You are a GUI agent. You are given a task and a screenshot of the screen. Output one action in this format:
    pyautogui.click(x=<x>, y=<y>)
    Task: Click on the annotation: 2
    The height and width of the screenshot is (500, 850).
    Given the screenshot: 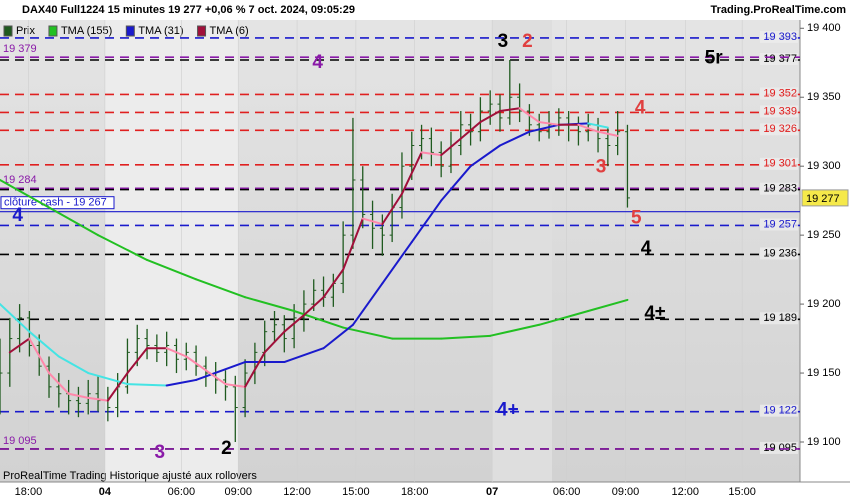 What is the action you would take?
    pyautogui.click(x=527, y=41)
    